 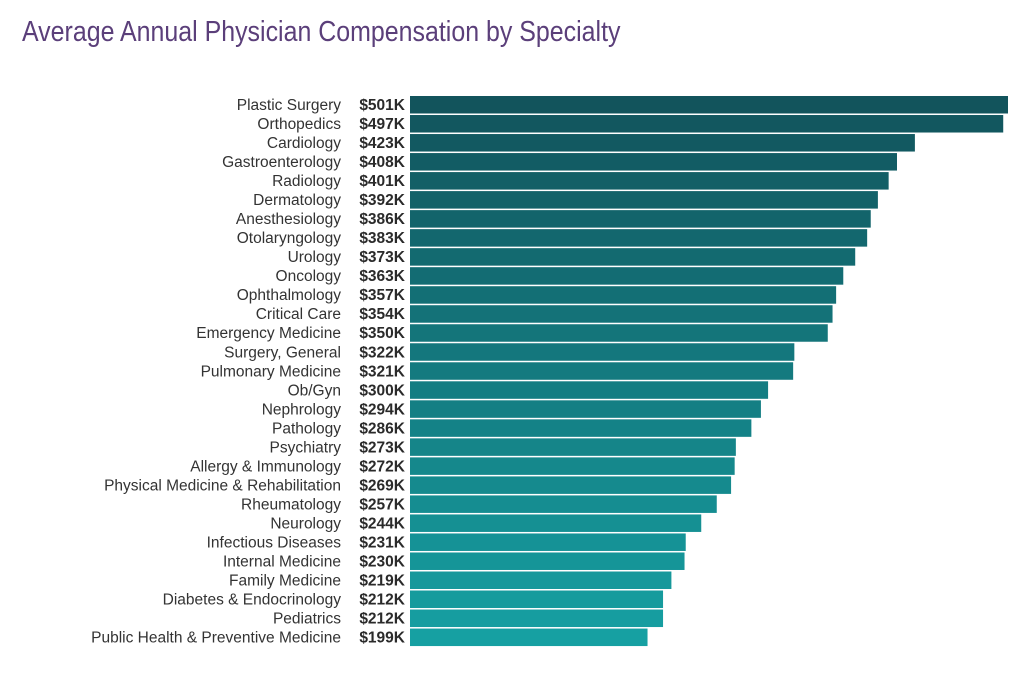 I want to click on category-label: Pediatrics, so click(x=307, y=619).